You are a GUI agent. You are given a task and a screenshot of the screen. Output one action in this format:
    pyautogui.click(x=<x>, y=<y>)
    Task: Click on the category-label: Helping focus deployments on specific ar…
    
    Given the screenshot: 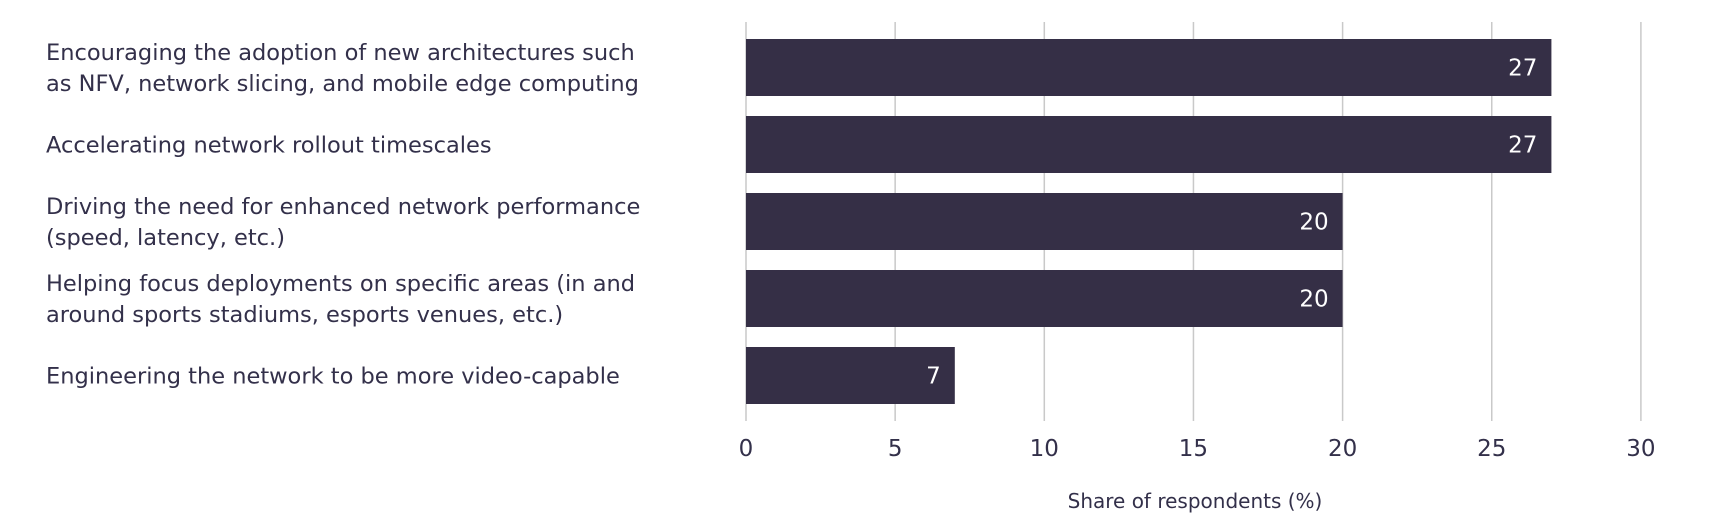 What is the action you would take?
    pyautogui.click(x=340, y=299)
    